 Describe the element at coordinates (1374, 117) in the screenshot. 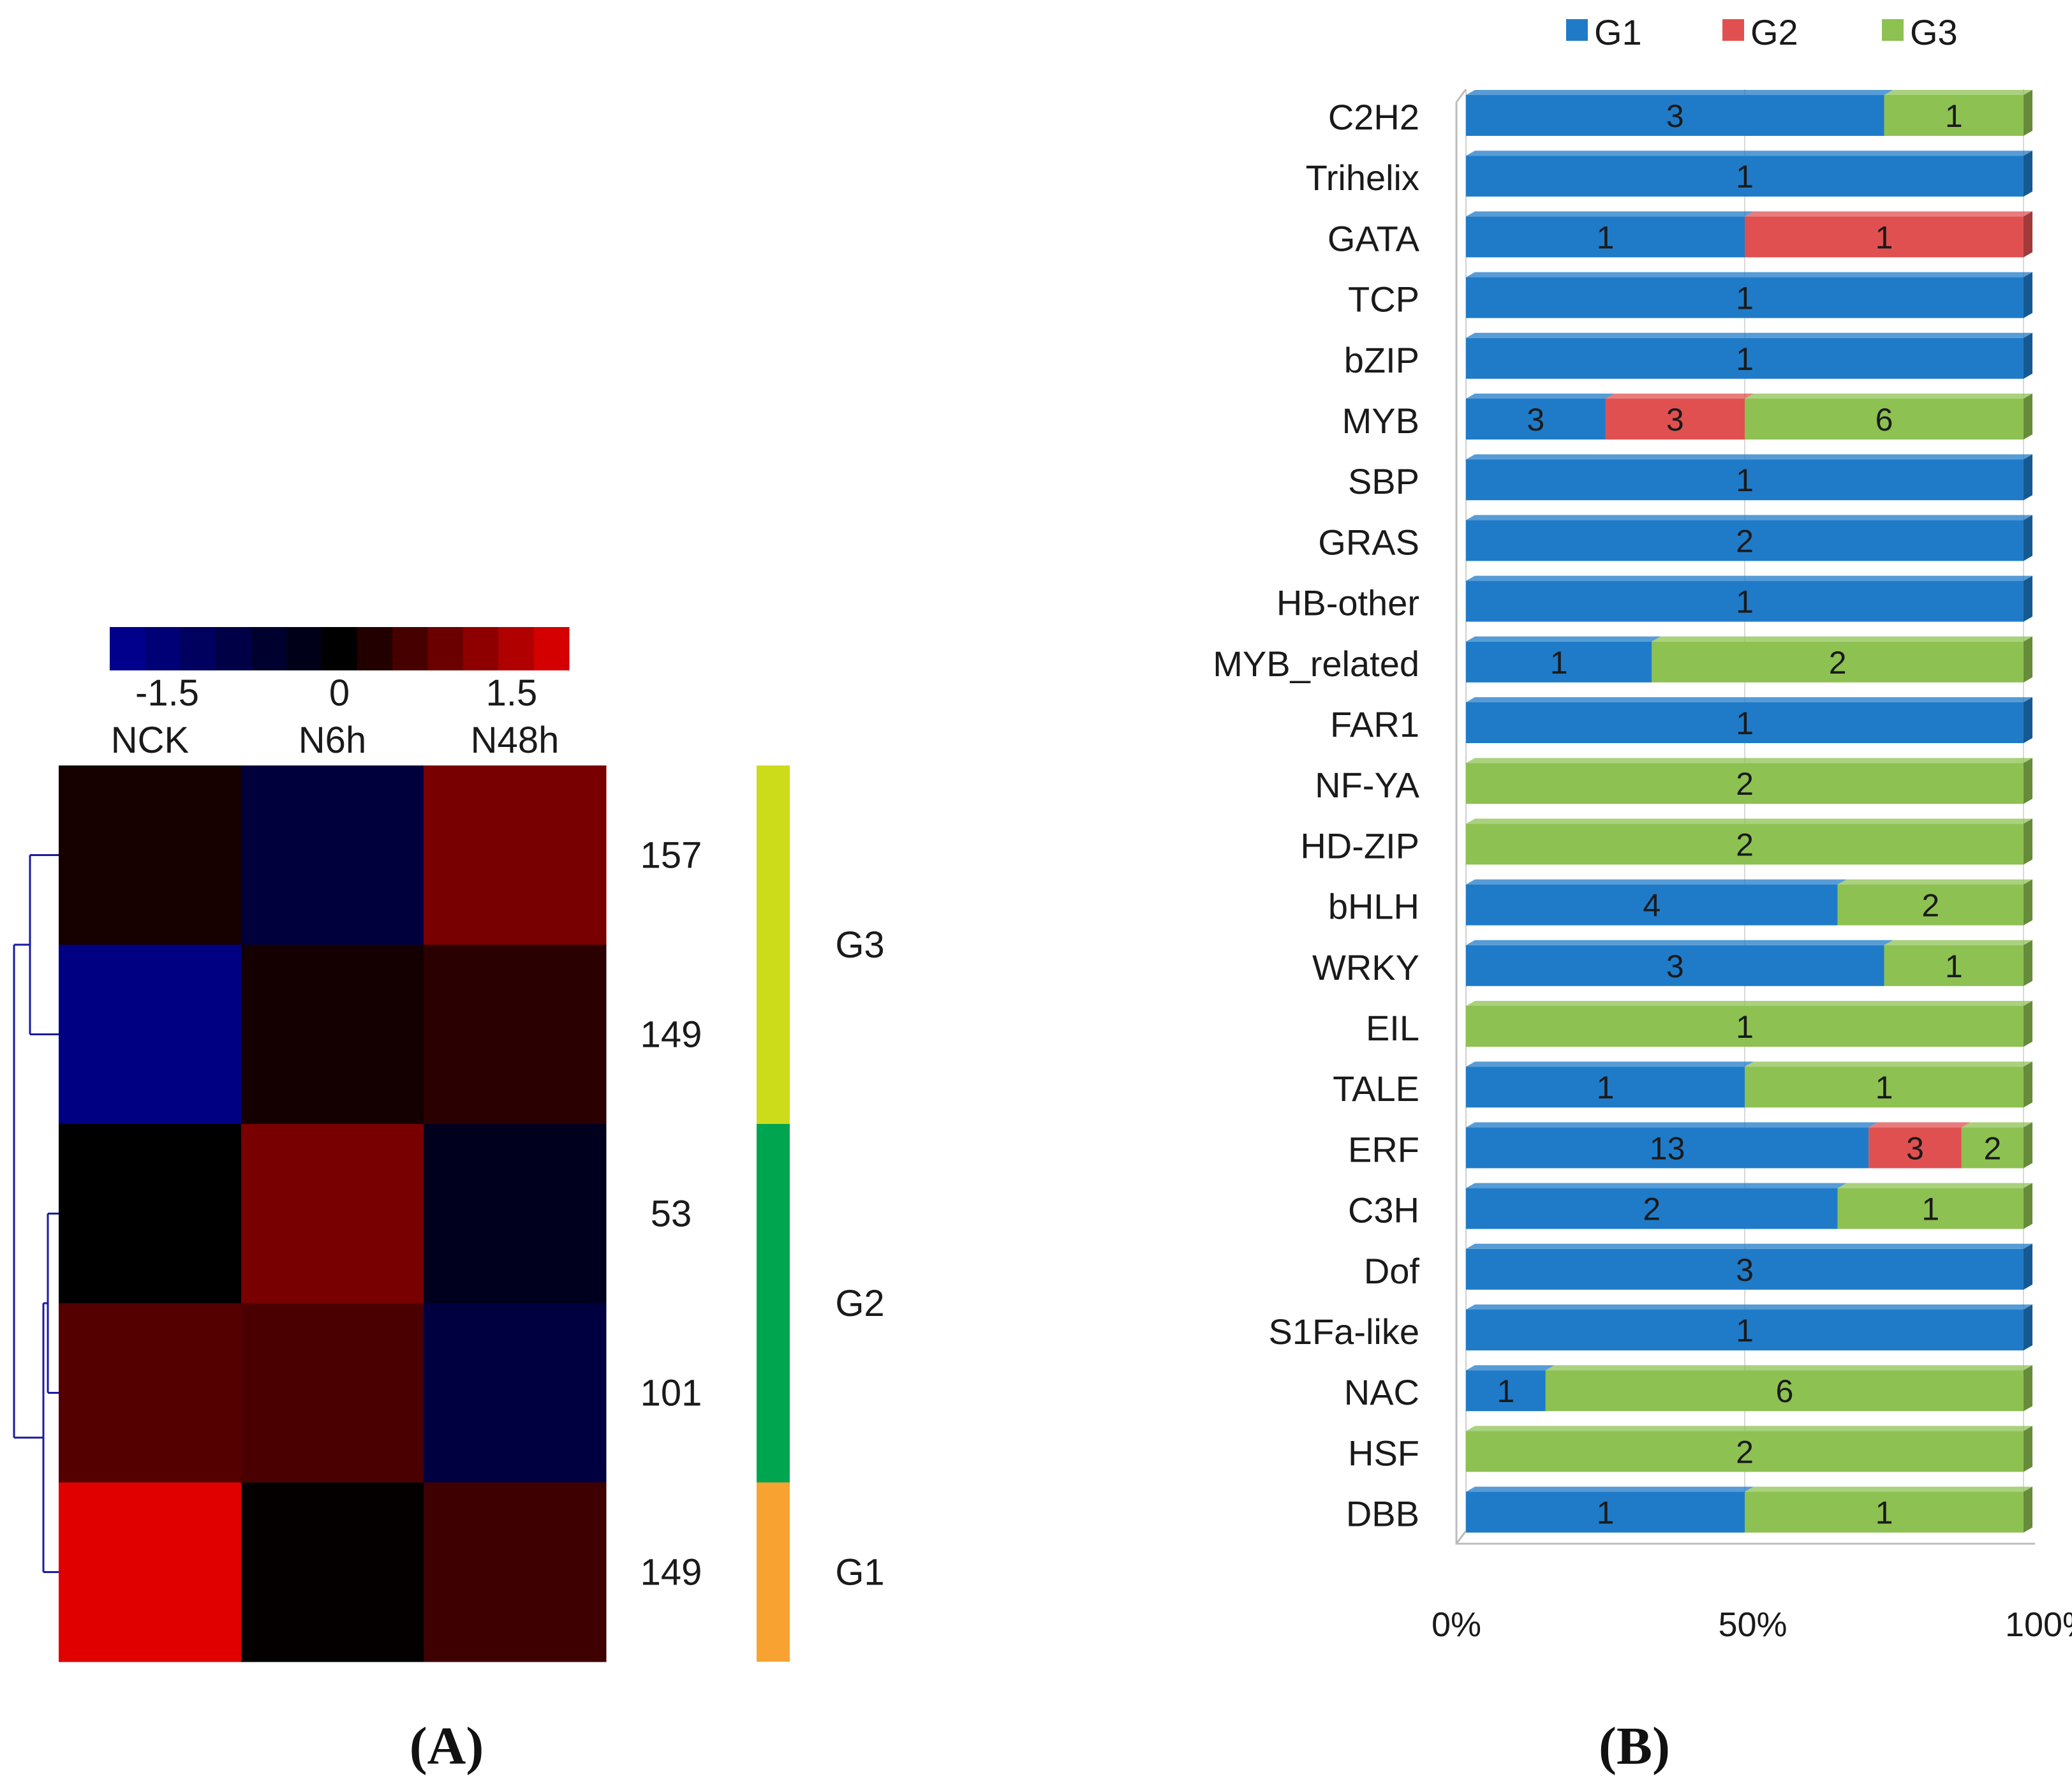

I see `category-label: C2H2` at that location.